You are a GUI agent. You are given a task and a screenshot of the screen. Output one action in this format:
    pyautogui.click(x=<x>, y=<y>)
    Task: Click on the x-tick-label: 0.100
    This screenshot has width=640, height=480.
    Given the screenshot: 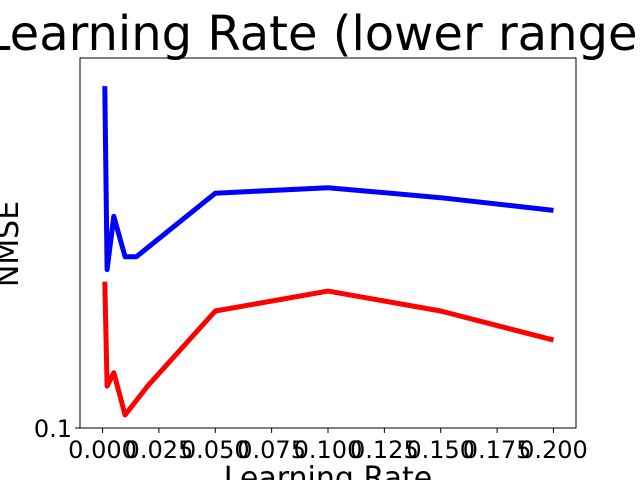 What is the action you would take?
    pyautogui.click(x=328, y=450)
    